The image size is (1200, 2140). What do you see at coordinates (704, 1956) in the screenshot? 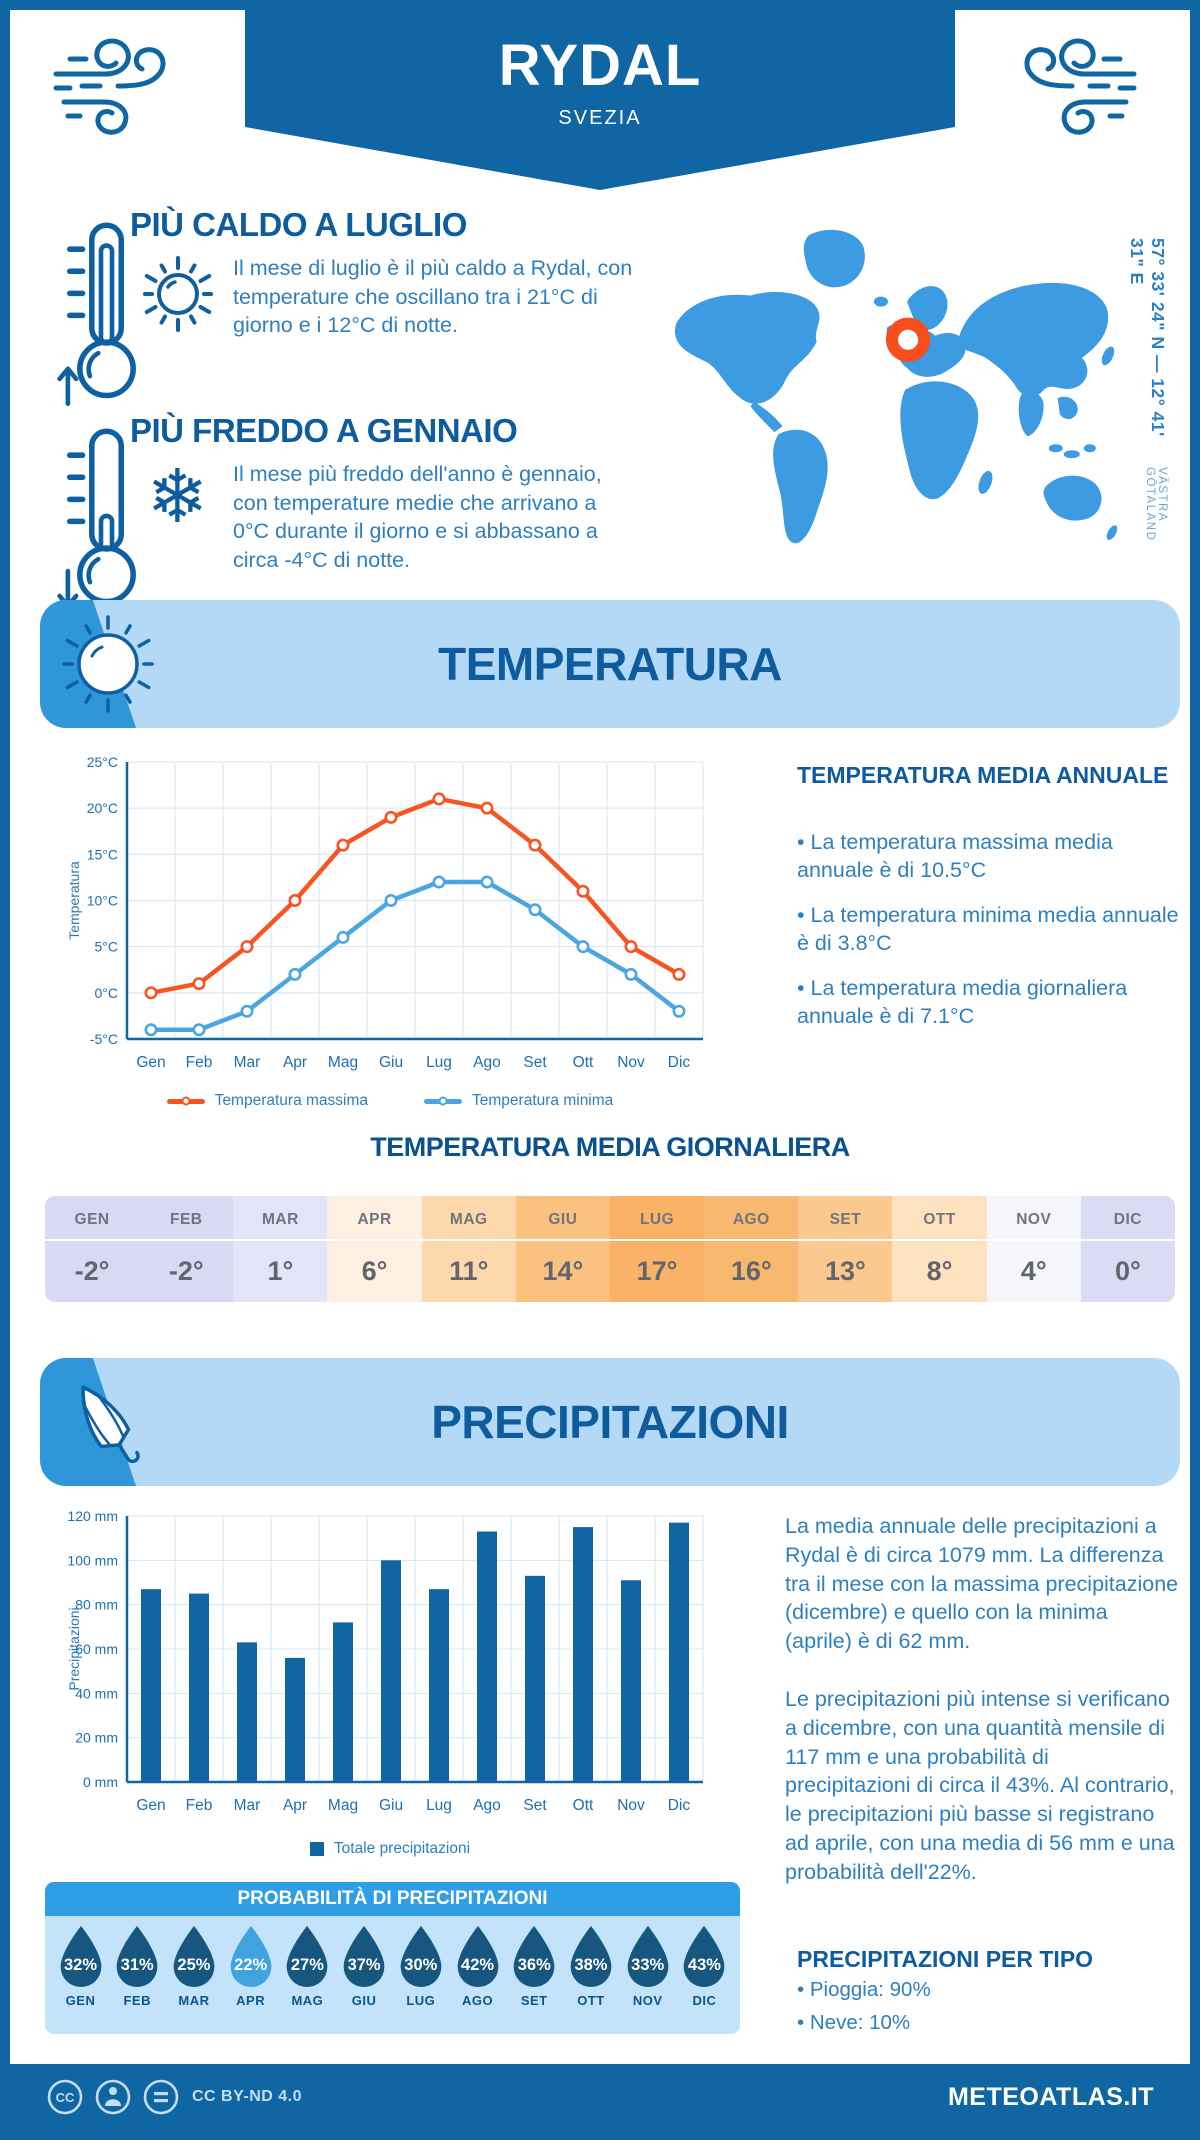
I see `droplet: 43%` at bounding box center [704, 1956].